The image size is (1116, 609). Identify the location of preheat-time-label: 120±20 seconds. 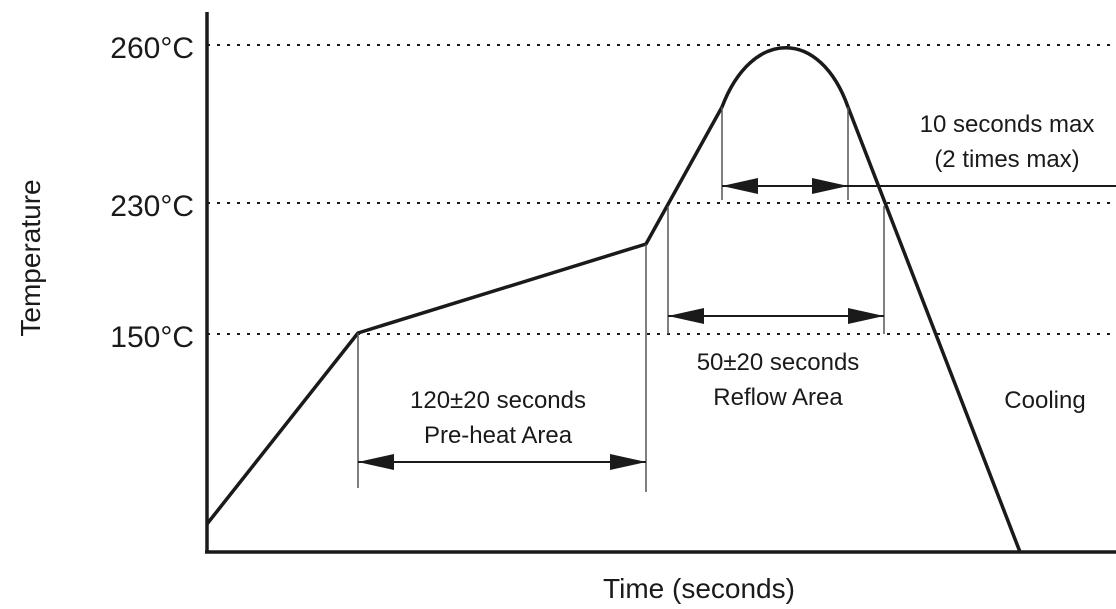
(498, 400).